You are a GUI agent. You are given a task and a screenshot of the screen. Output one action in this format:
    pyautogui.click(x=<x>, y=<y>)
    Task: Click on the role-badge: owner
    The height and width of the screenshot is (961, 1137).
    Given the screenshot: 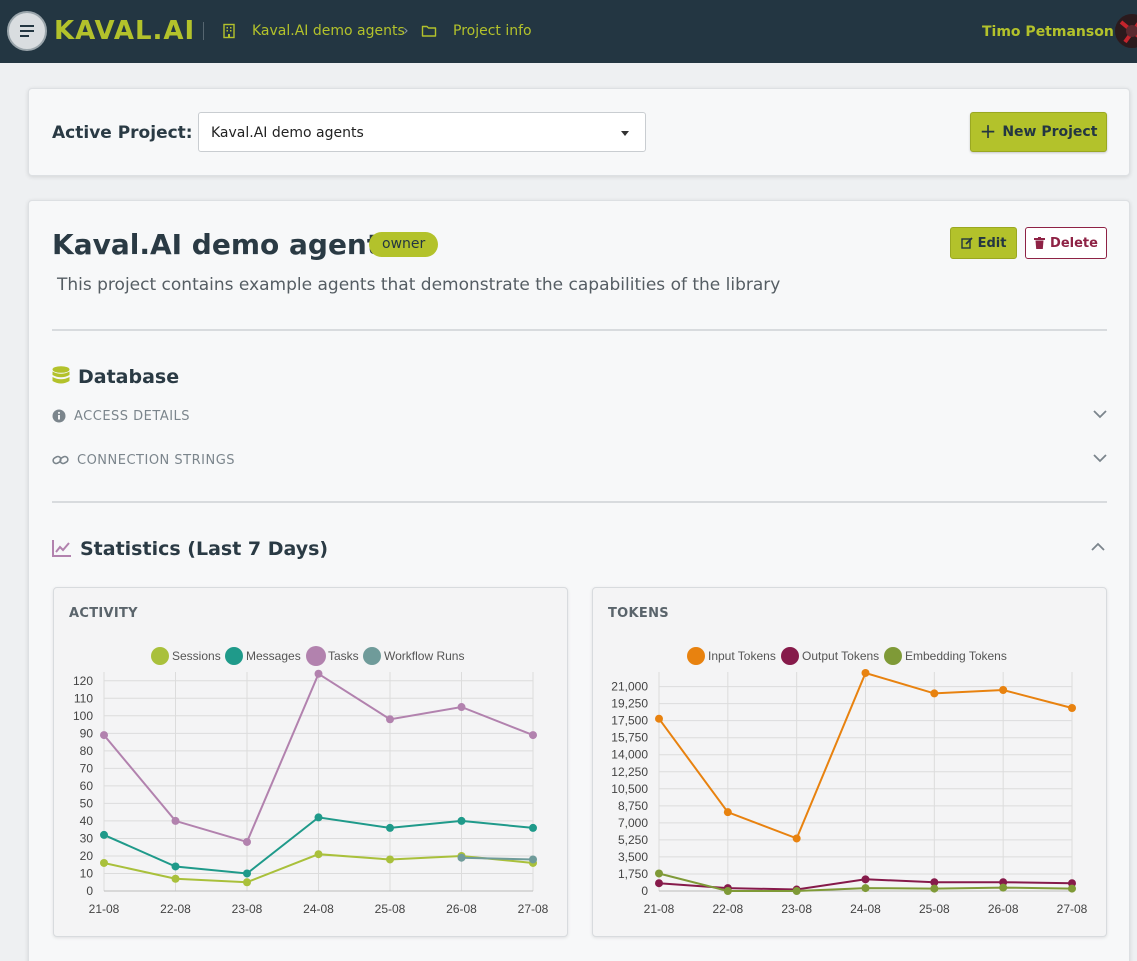 What is the action you would take?
    pyautogui.click(x=404, y=244)
    